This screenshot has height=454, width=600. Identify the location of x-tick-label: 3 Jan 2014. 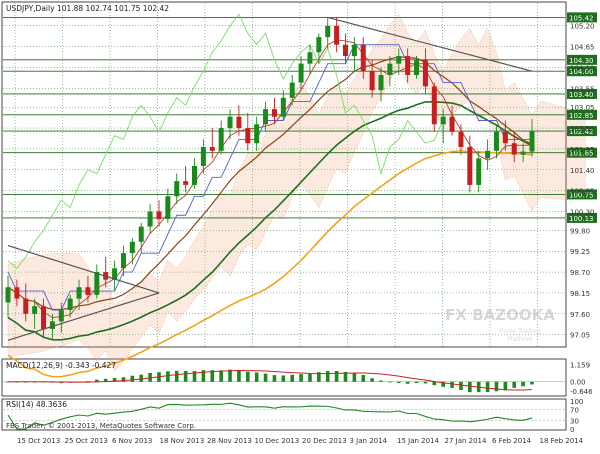
(369, 441).